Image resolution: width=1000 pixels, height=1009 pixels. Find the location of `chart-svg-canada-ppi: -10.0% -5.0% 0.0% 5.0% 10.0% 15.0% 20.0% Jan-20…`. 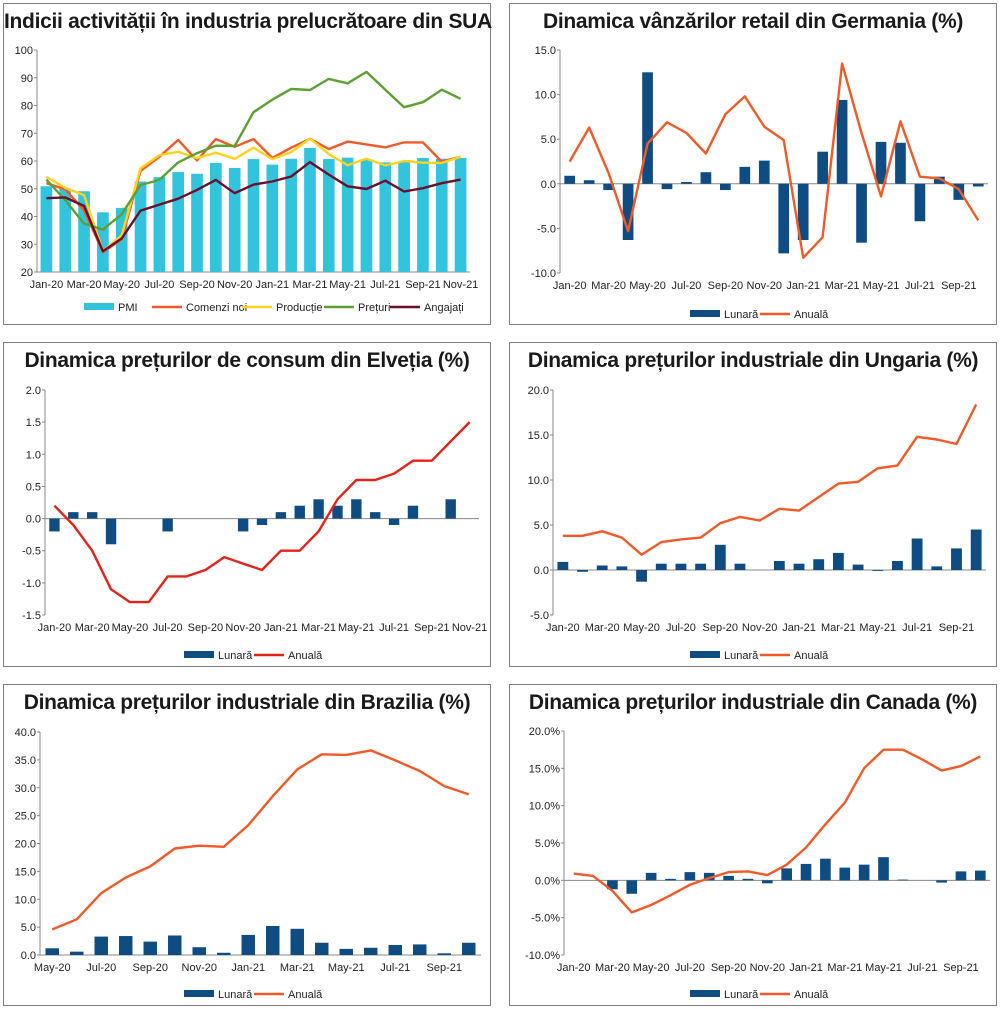

chart-svg-canada-ppi: -10.0% -5.0% 0.0% 5.0% 10.0% 15.0% 20.0% Jan-20… is located at coordinates (757, 863).